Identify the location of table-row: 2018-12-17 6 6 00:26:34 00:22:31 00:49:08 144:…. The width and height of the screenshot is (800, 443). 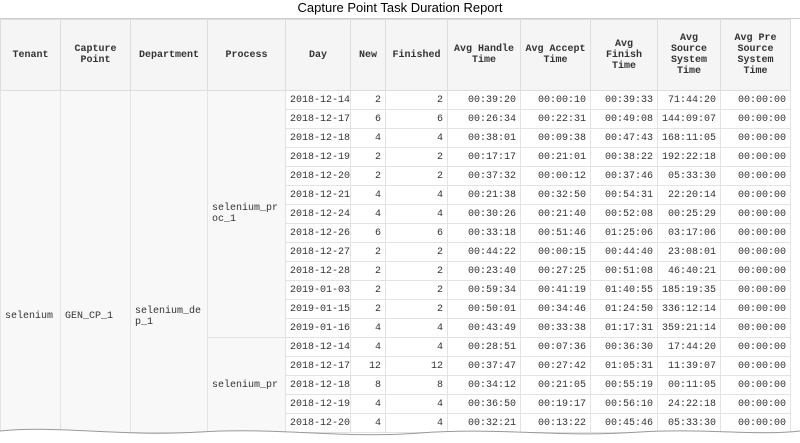
(396, 119).